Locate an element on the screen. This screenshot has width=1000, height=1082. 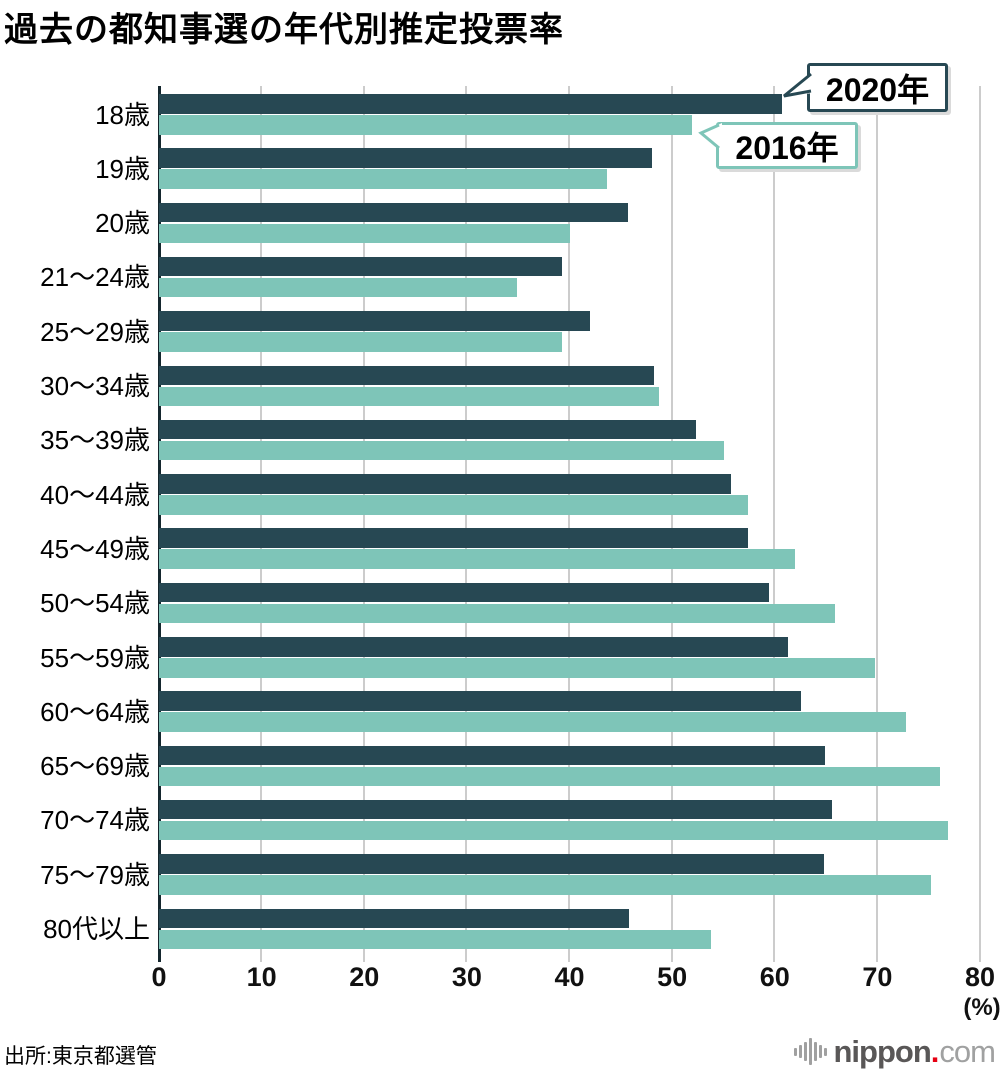
x-tick-label: 40 is located at coordinates (569, 977).